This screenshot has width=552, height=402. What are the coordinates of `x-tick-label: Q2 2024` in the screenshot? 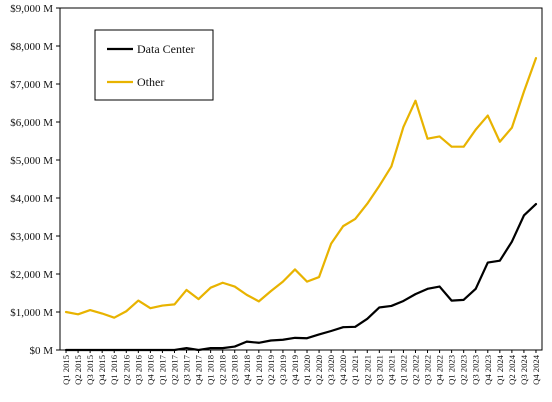 It's located at (512, 369).